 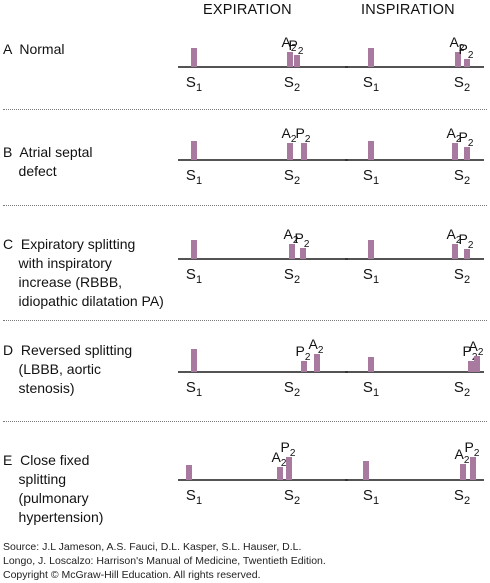 I want to click on panel-d-label-line: stenosis), so click(x=39, y=388).